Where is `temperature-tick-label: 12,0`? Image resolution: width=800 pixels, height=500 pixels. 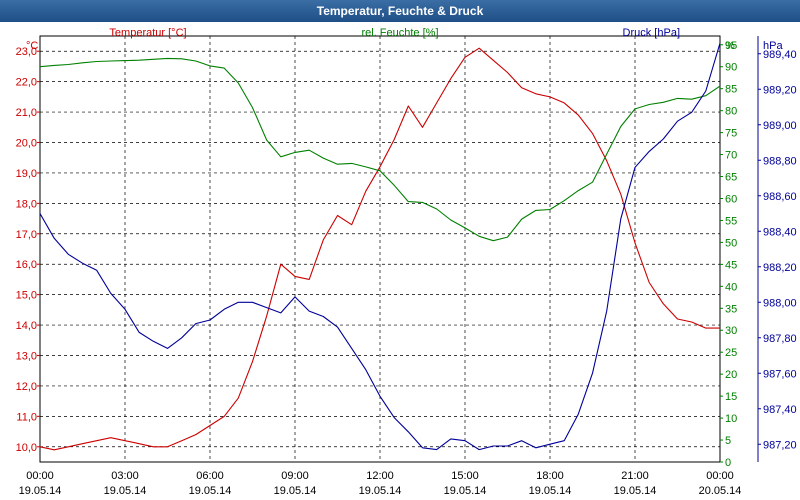 temperature-tick-label: 12,0 is located at coordinates (26, 387).